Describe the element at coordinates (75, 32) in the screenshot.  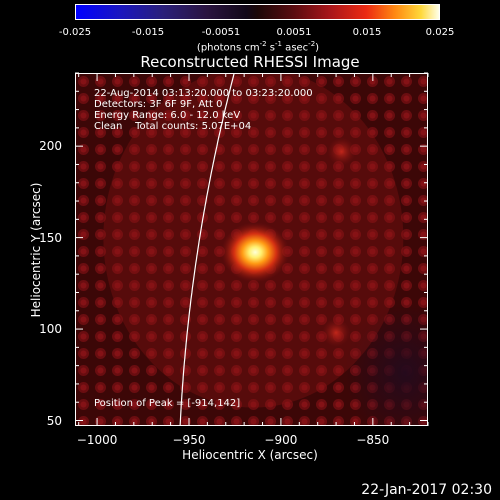
I see `colorbar-tick: -0.025` at that location.